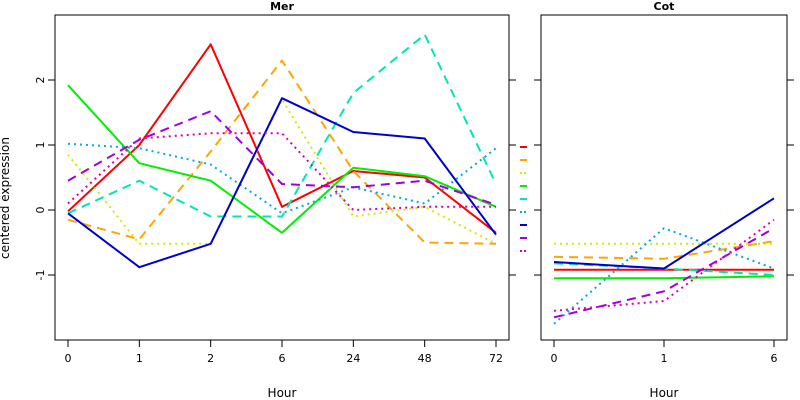 This screenshot has height=400, width=800. What do you see at coordinates (40, 210) in the screenshot?
I see `mer-y-tick-label: 0` at bounding box center [40, 210].